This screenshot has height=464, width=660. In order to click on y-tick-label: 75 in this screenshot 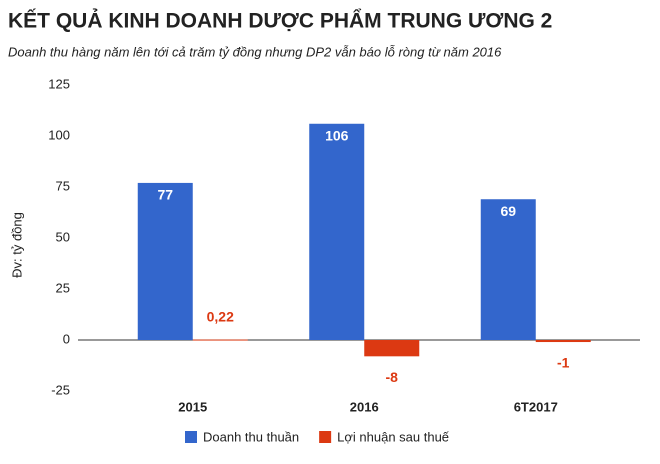, I will do `click(63, 185)`.